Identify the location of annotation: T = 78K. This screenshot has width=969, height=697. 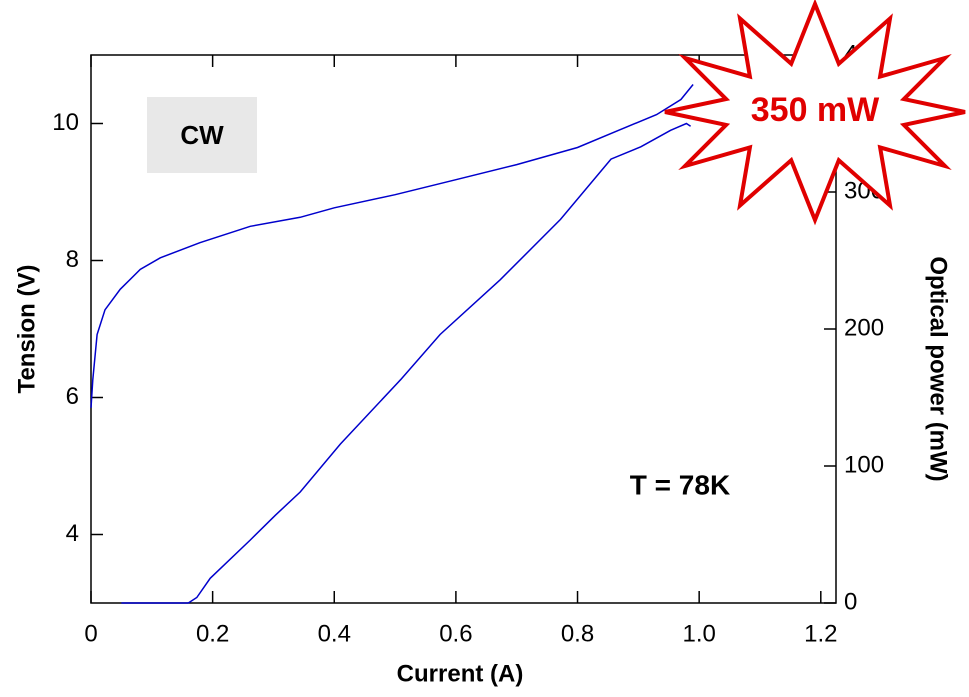
(680, 484).